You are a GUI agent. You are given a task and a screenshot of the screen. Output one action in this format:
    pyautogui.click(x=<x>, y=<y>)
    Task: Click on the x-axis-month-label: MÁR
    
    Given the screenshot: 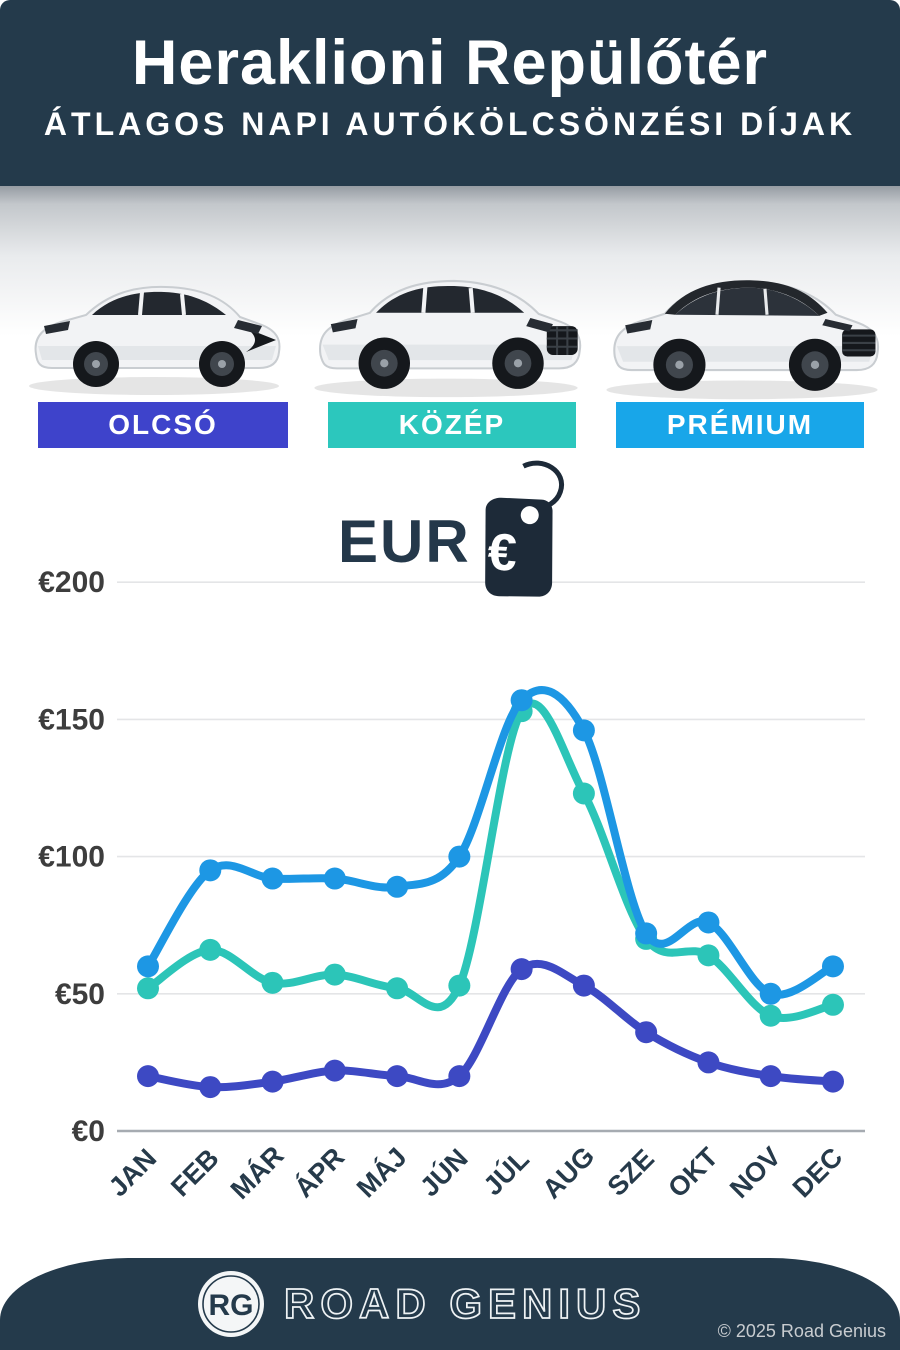 What is the action you would take?
    pyautogui.click(x=256, y=1172)
    